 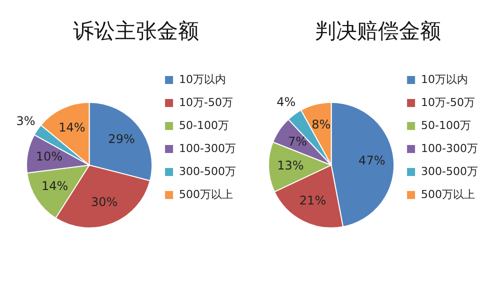 What do you see at coordinates (378, 31) in the screenshot?
I see `chart-title: 判决赔偿金额` at bounding box center [378, 31].